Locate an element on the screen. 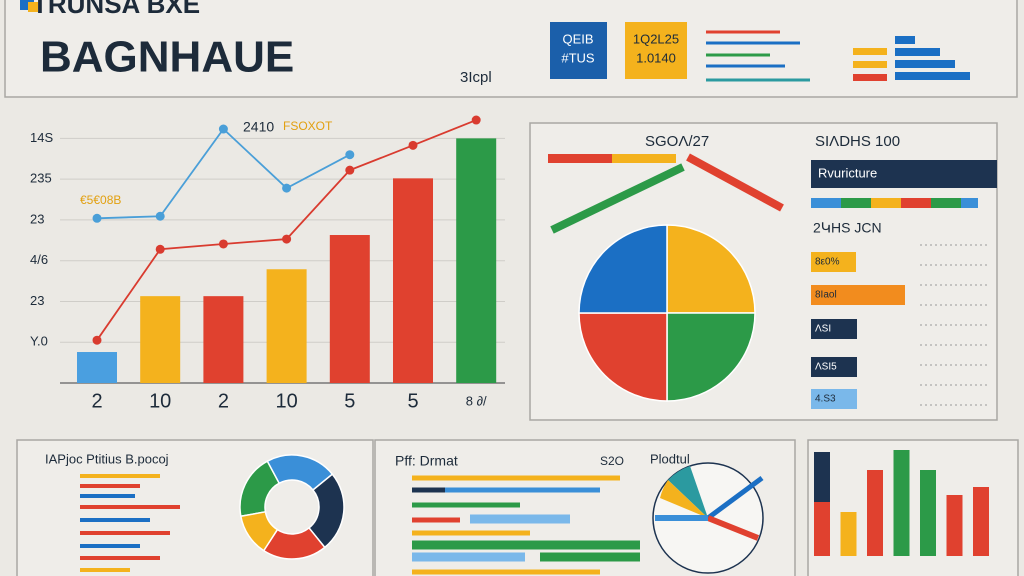 Image resolution: width=1024 pixels, height=576 pixels. list-item: 8ε0% is located at coordinates (827, 262).